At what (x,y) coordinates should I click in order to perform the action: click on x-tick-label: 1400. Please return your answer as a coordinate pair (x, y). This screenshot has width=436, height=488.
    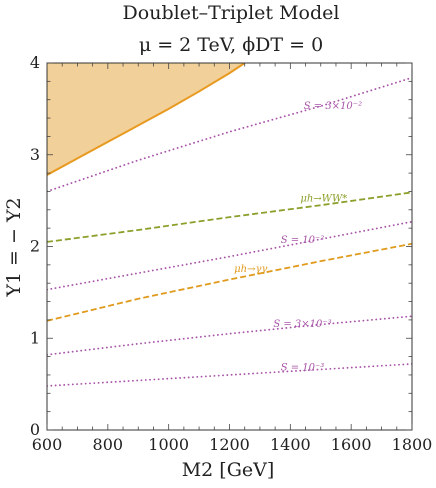
    Looking at the image, I should click on (290, 444).